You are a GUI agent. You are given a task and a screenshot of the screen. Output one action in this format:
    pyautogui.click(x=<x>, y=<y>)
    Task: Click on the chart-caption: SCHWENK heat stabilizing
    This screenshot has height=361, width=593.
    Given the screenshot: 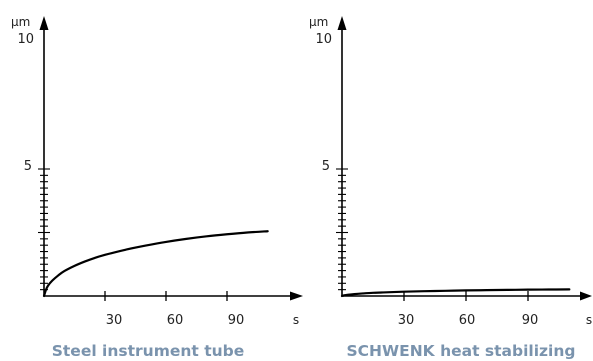 What is the action you would take?
    pyautogui.click(x=461, y=351)
    